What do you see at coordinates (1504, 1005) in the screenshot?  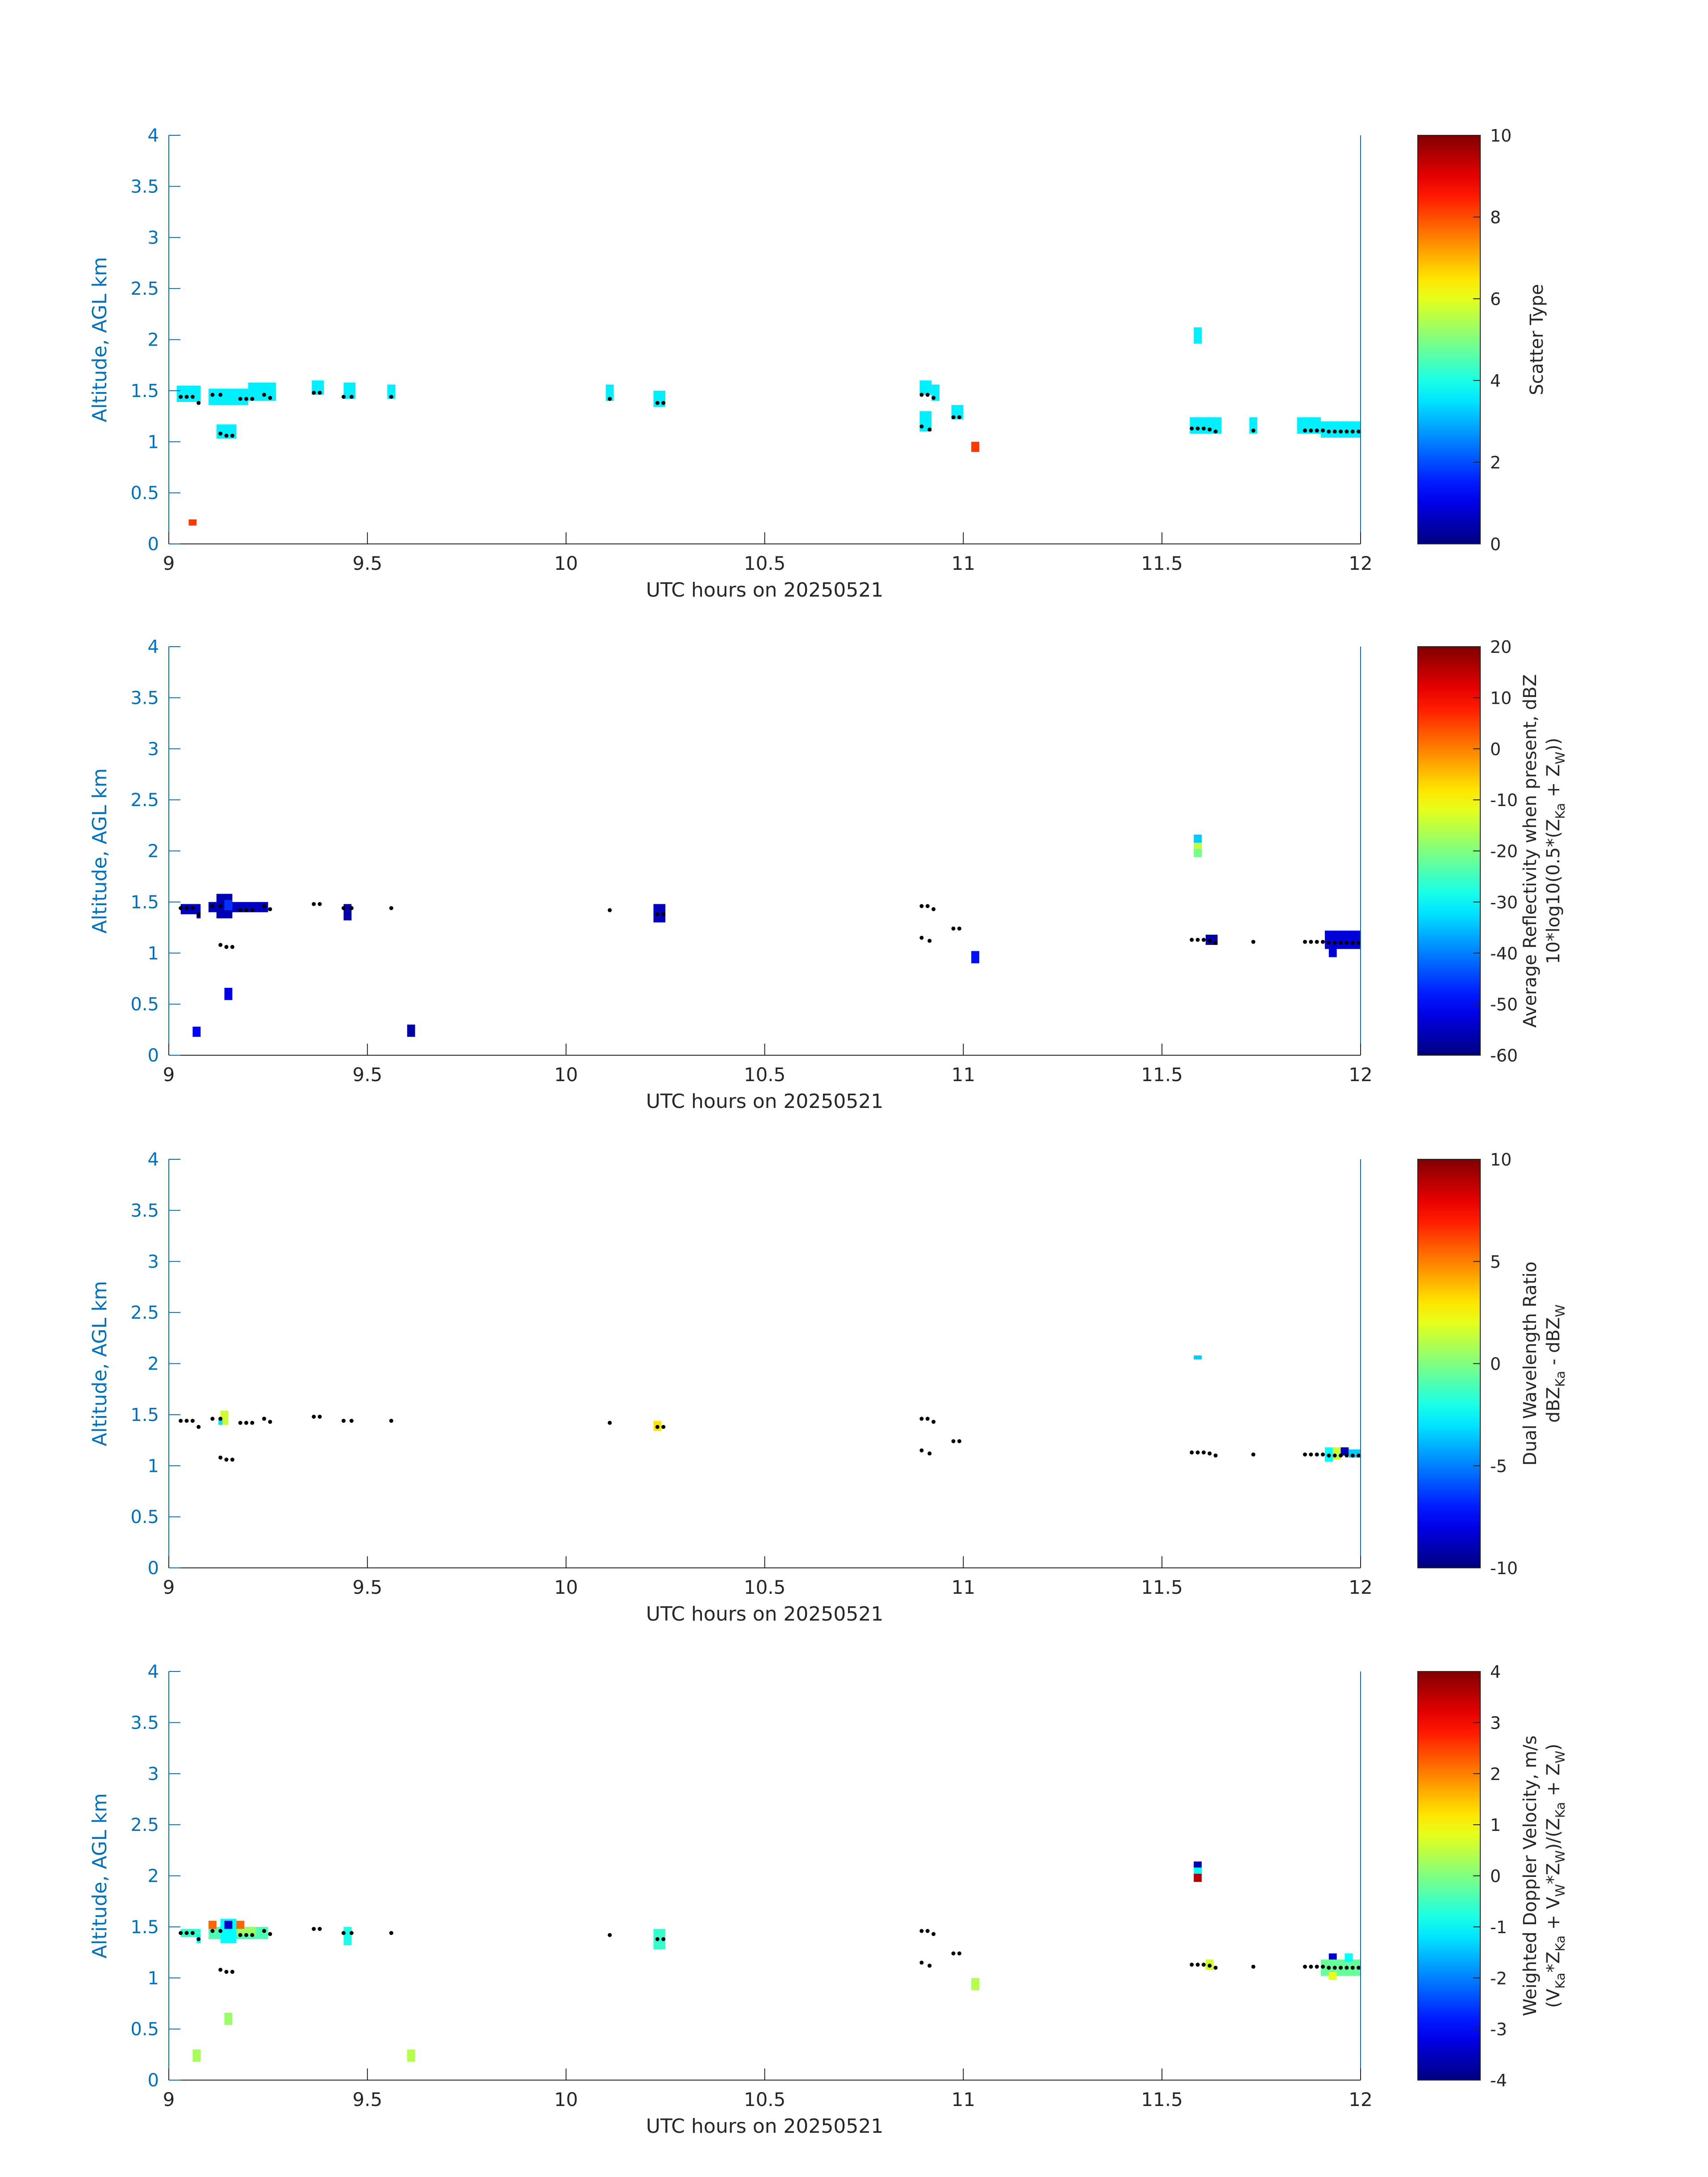 I see `colorbar-tick-label: -50` at bounding box center [1504, 1005].